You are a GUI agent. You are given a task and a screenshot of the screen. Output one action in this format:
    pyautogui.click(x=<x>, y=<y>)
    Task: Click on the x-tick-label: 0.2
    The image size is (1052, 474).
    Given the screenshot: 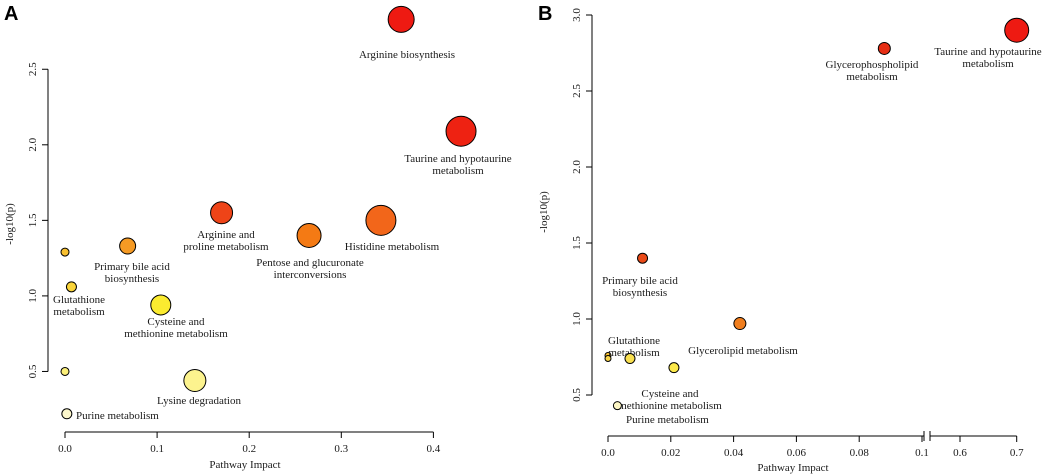 What is the action you would take?
    pyautogui.click(x=249, y=449)
    